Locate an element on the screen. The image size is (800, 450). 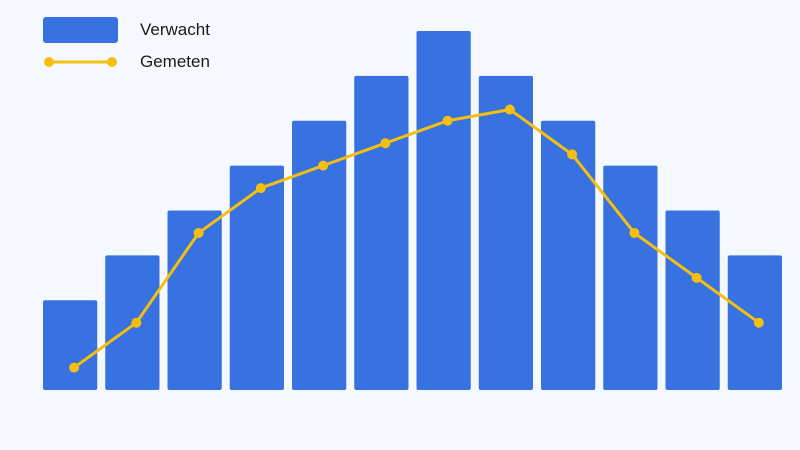
legend-swatch-verwacht is located at coordinates (80, 30).